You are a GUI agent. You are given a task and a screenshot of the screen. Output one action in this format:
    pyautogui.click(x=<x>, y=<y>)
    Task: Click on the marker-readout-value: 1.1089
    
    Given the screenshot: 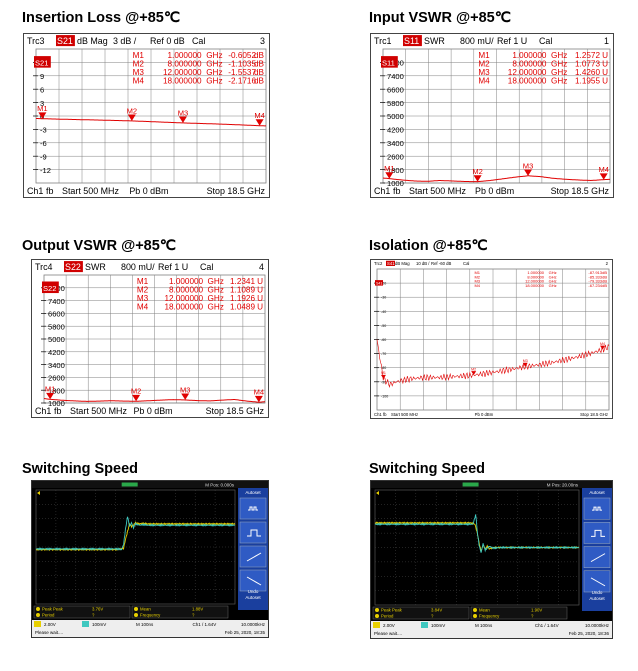 What is the action you would take?
    pyautogui.click(x=242, y=290)
    